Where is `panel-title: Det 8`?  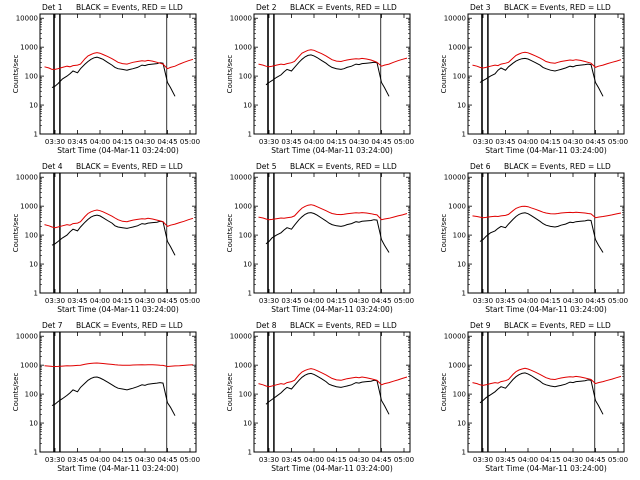
panel-title: Det 8 is located at coordinates (266, 325).